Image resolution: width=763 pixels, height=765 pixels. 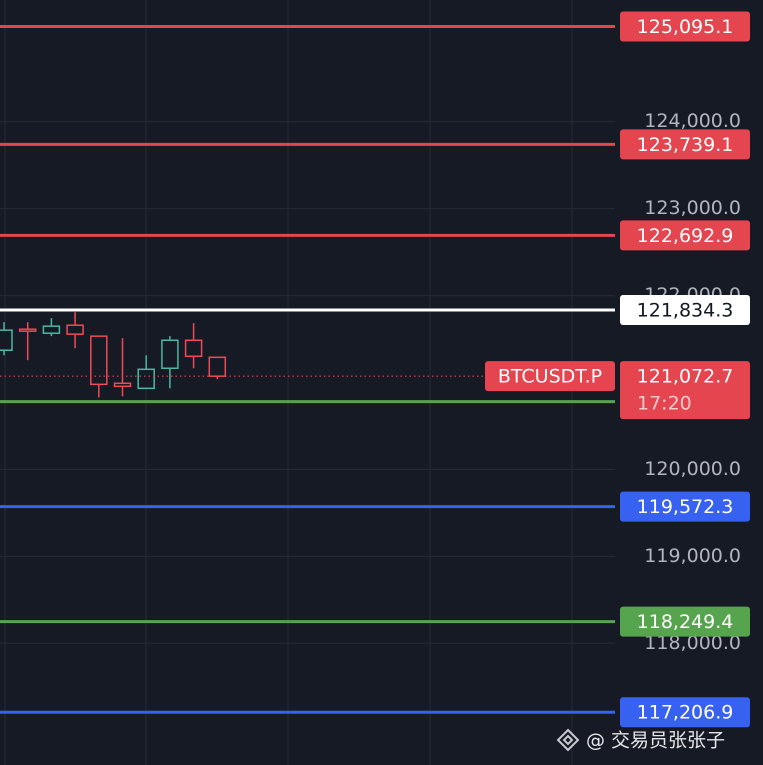 What do you see at coordinates (655, 741) in the screenshot?
I see `watermark-text: @ 交易员张张子` at bounding box center [655, 741].